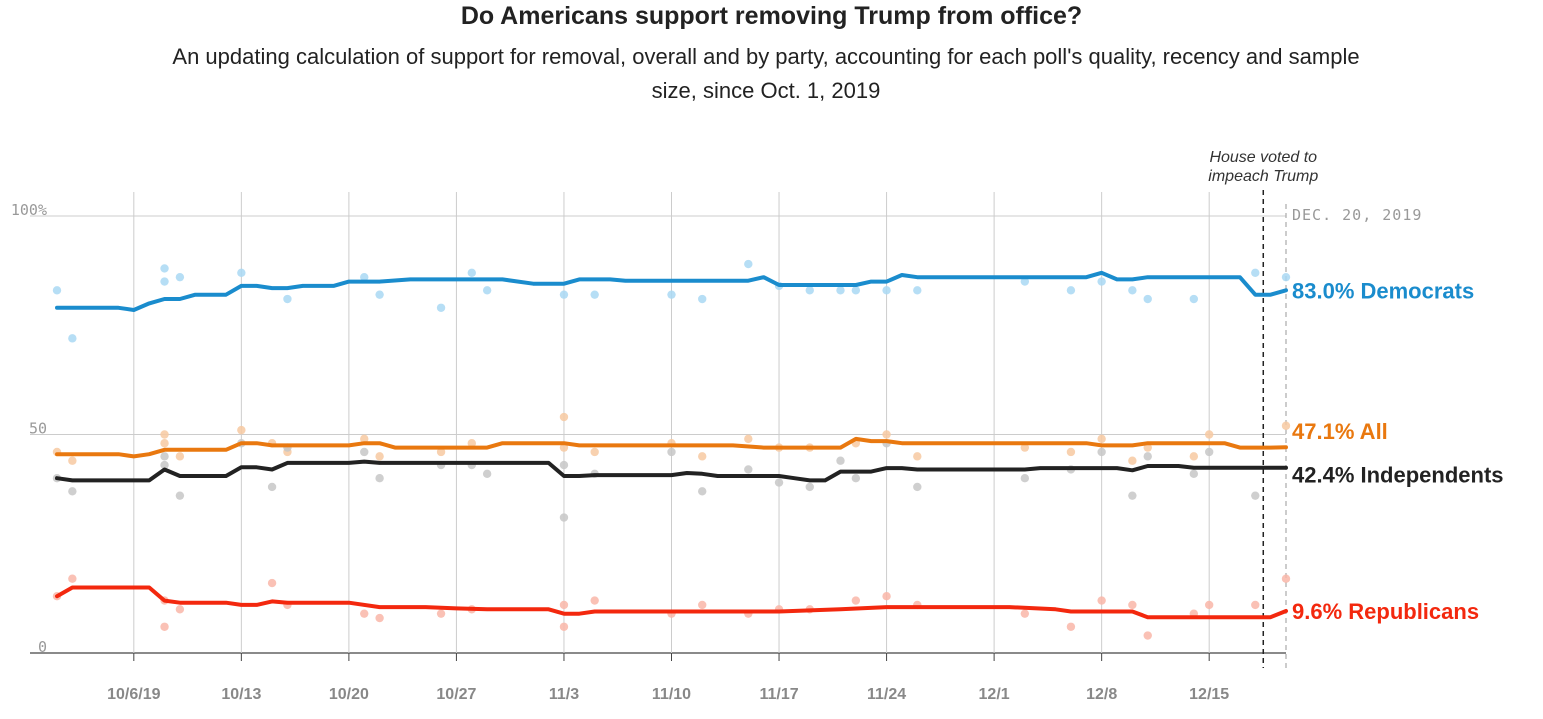 The image size is (1543, 719). I want to click on y-tick-label: 100%, so click(29, 210).